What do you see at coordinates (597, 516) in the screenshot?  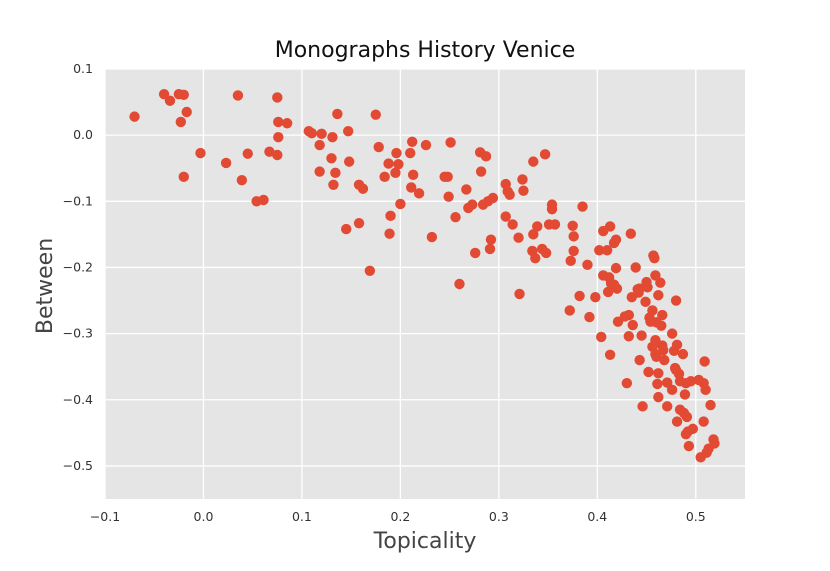 I see `x-tick-label: 0.4` at bounding box center [597, 516].